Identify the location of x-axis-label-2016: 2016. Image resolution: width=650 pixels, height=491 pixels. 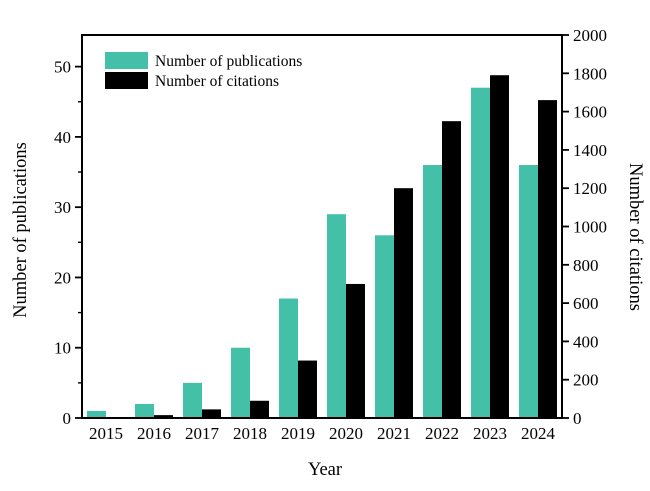
(154, 433).